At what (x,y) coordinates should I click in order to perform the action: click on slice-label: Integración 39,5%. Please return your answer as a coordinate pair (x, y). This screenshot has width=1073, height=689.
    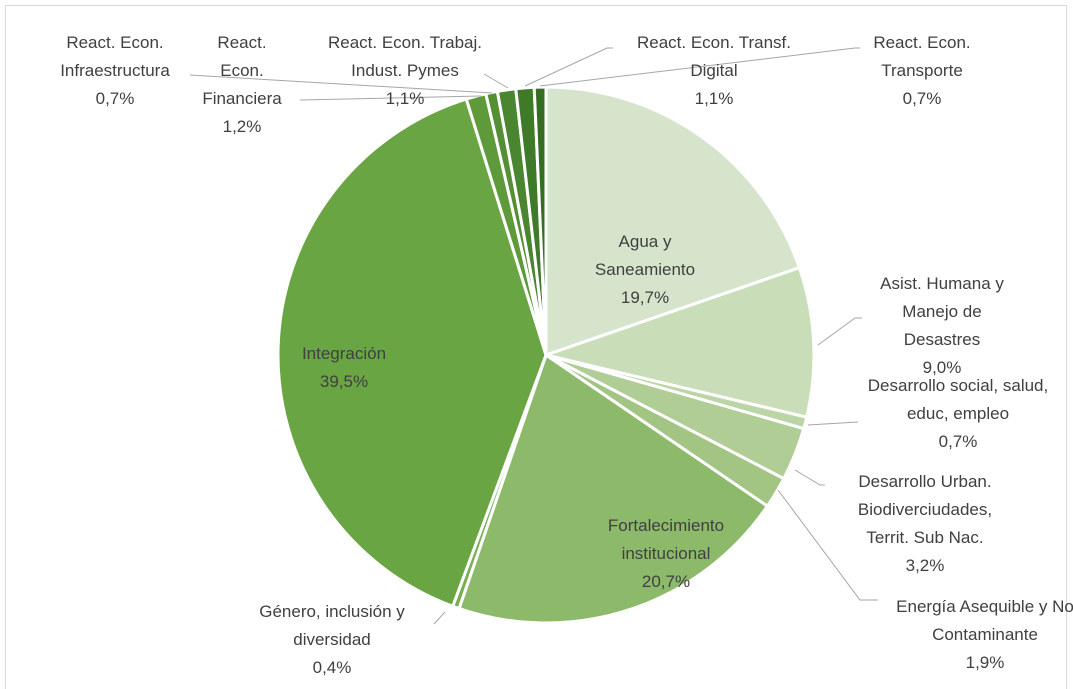
    Looking at the image, I should click on (344, 368).